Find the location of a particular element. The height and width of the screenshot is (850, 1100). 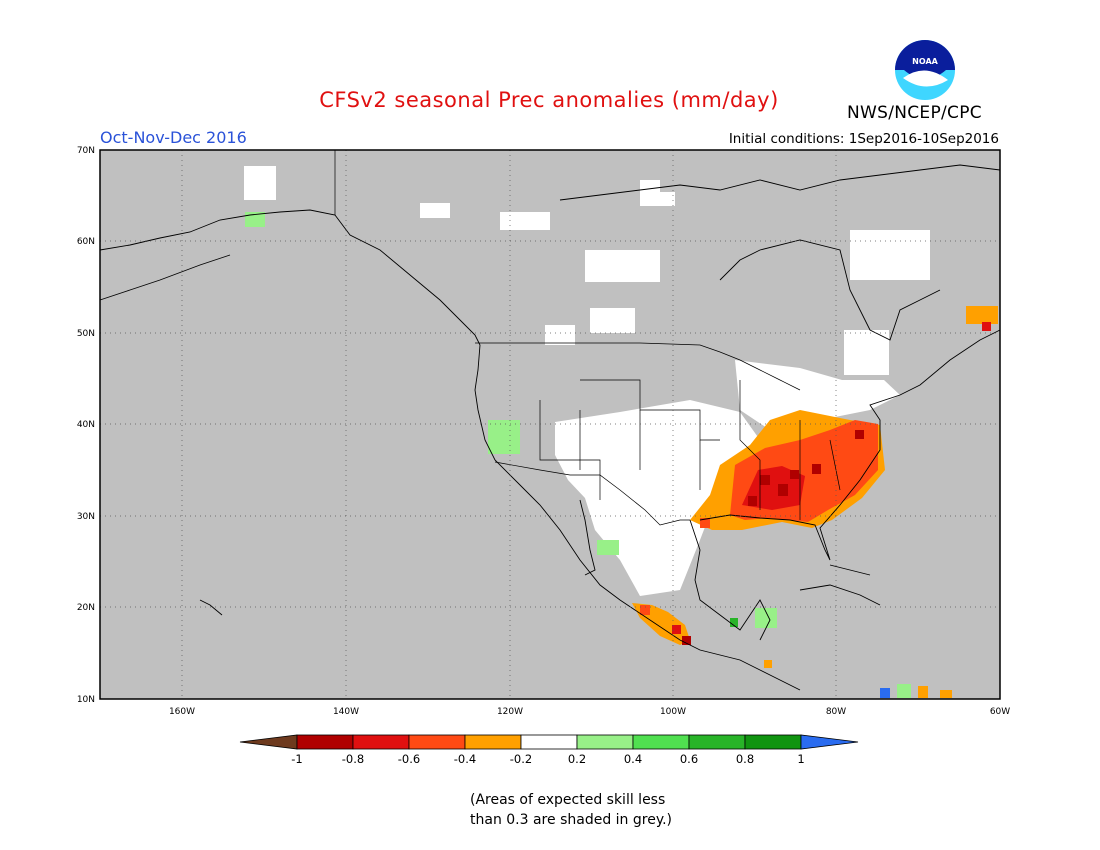

skill-note-line-1: (Areas of expected skill less is located at coordinates (568, 800).